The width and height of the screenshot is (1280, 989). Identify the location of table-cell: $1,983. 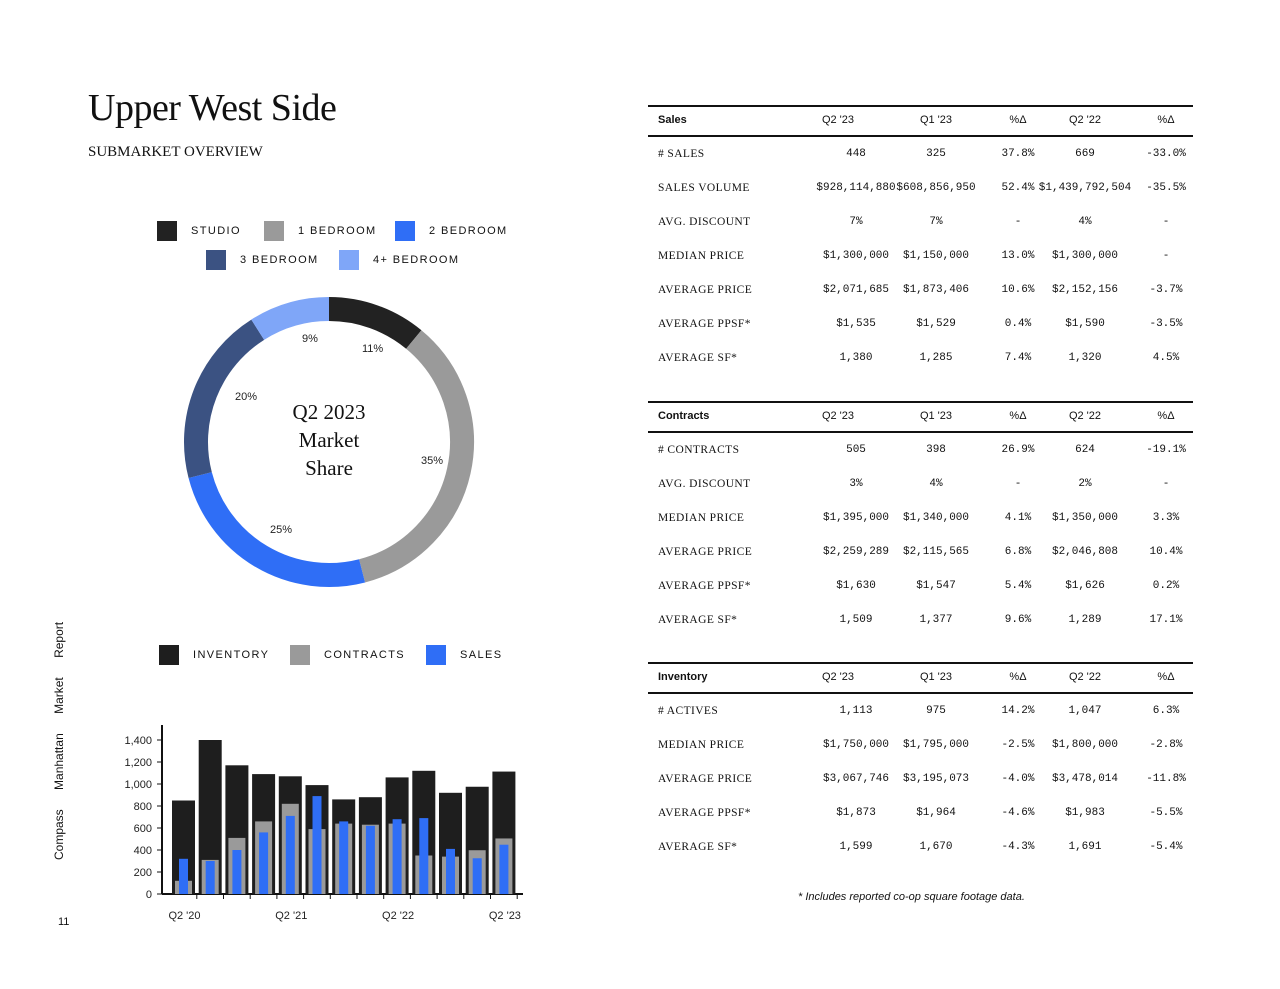
(1085, 813).